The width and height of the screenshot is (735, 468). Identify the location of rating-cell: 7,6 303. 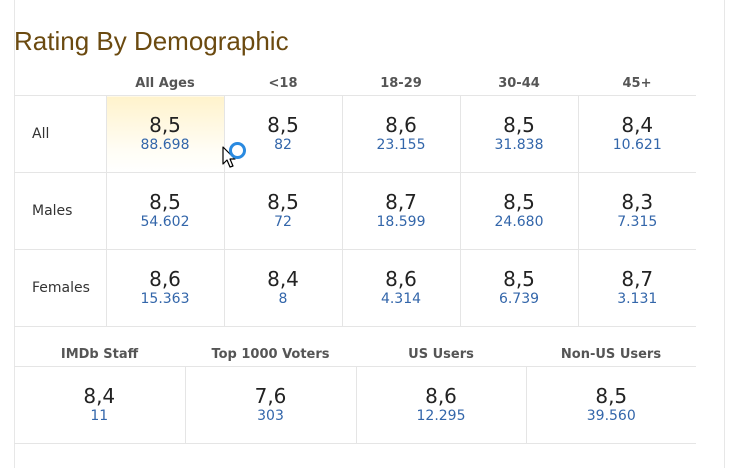
(270, 405).